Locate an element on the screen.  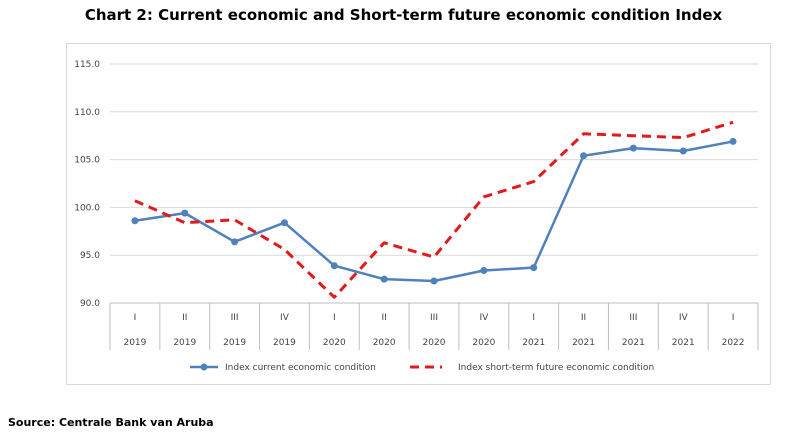
y-tick-label: 100.0 is located at coordinates (87, 208).